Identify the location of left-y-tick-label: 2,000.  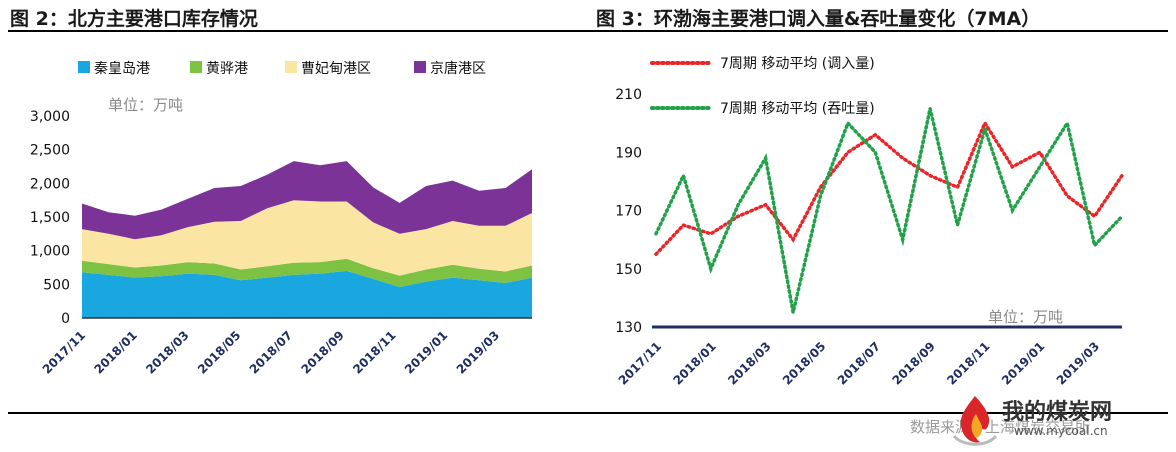
(50, 184).